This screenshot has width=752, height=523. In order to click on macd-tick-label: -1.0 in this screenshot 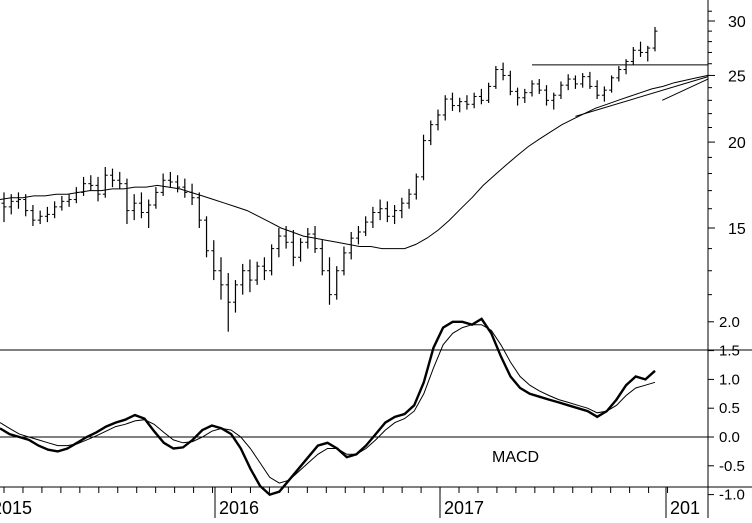, I will do `click(732, 495)`.